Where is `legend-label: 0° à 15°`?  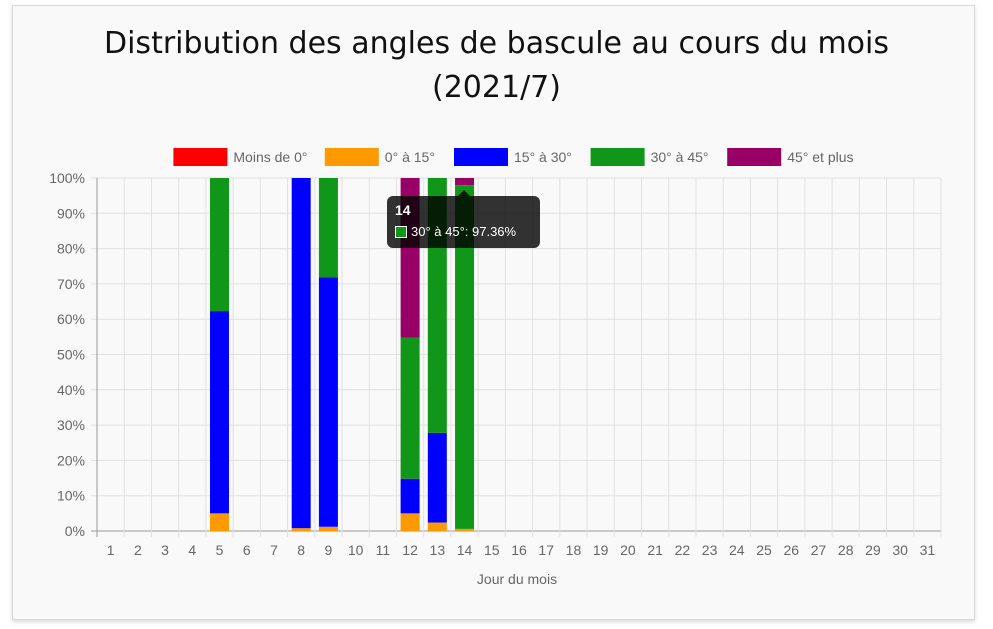
legend-label: 0° à 15° is located at coordinates (410, 157).